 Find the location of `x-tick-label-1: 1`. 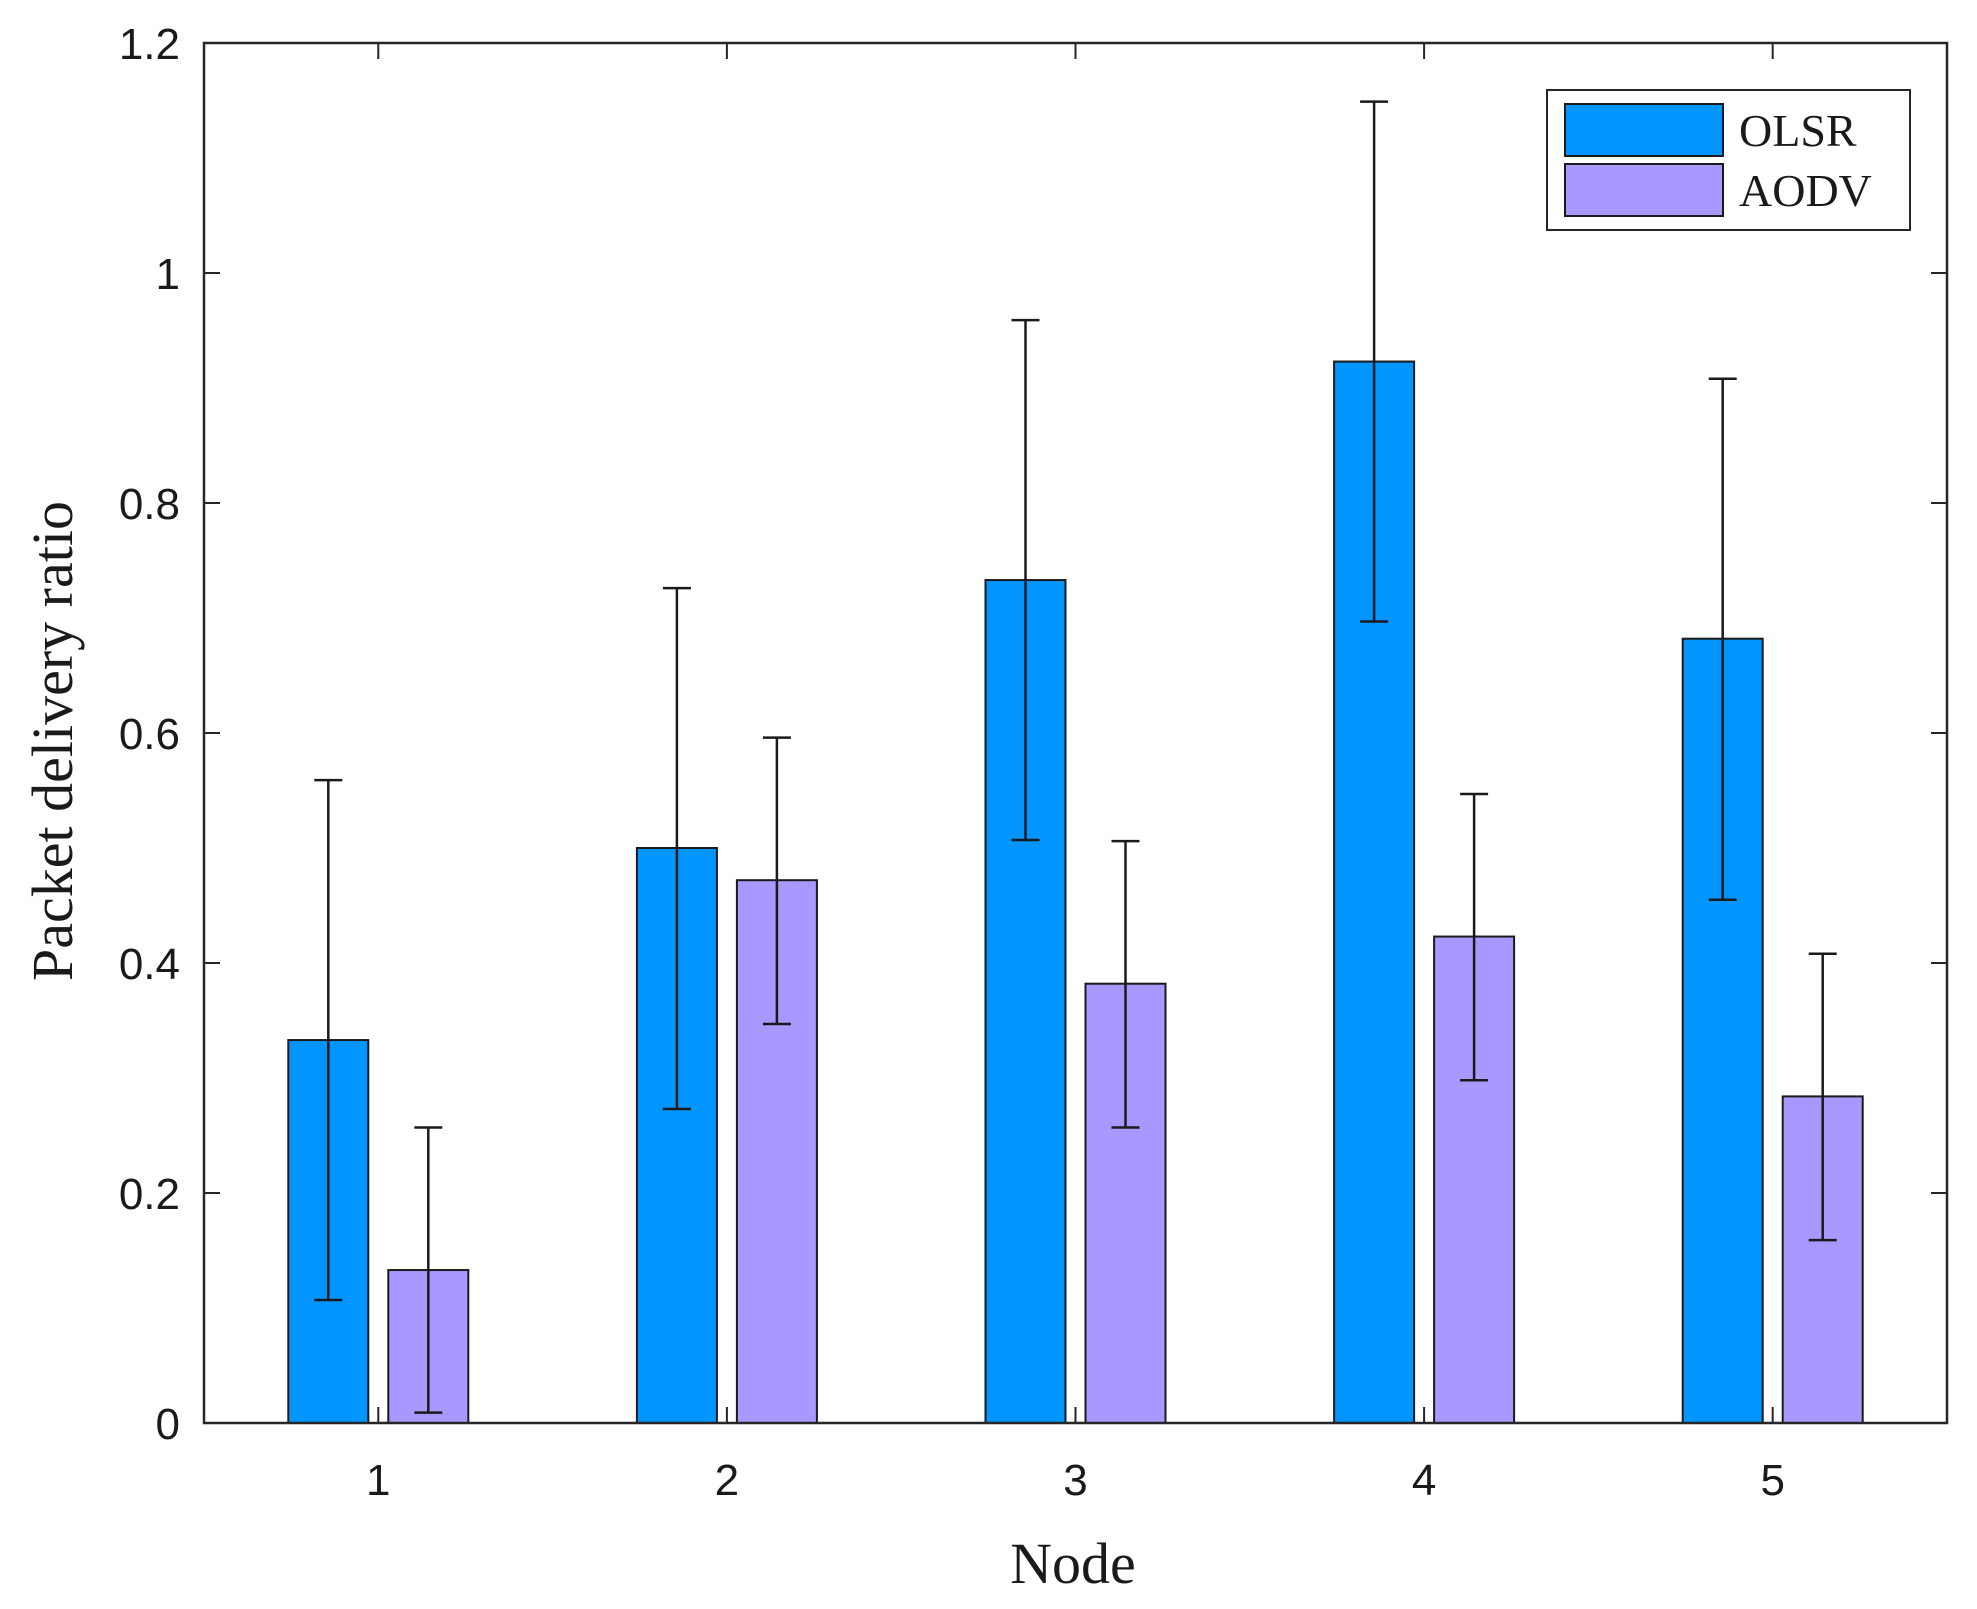

x-tick-label-1: 1 is located at coordinates (378, 1480).